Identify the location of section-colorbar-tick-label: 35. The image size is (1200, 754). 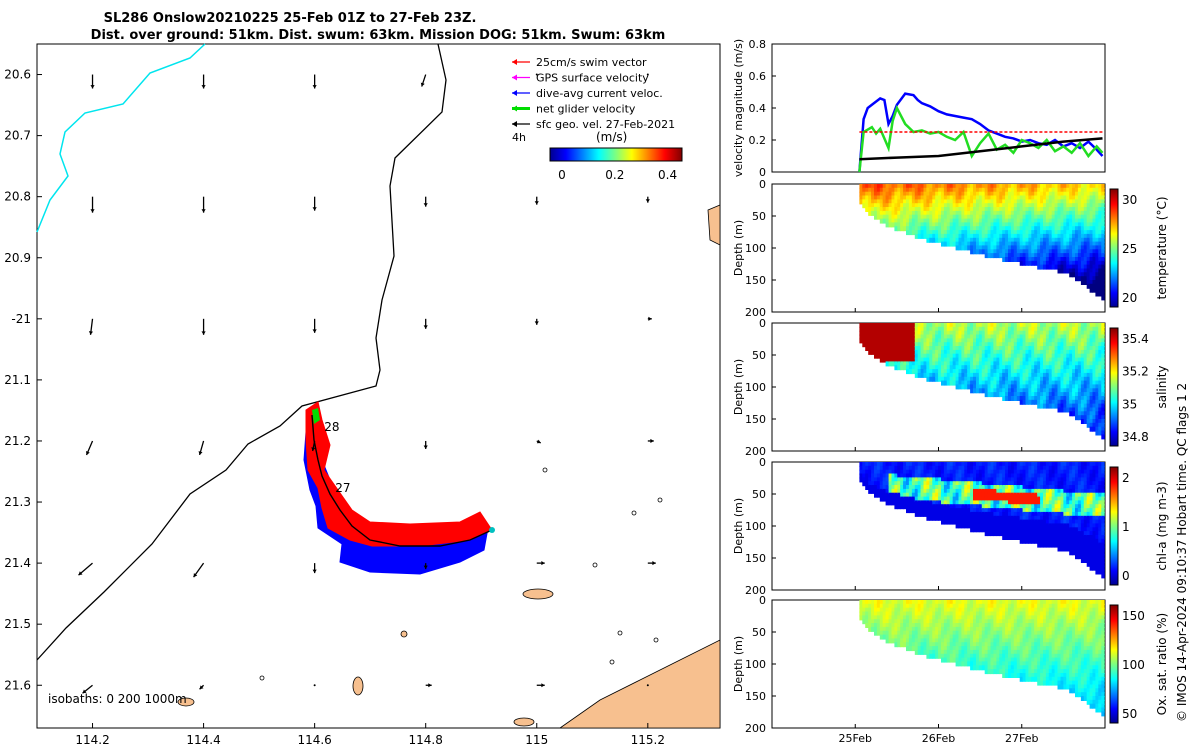
(1129, 404).